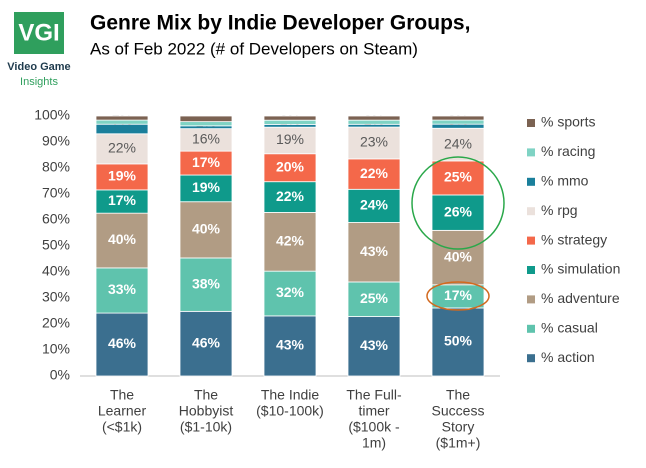 The width and height of the screenshot is (646, 468). I want to click on data-label: 26%, so click(458, 211).